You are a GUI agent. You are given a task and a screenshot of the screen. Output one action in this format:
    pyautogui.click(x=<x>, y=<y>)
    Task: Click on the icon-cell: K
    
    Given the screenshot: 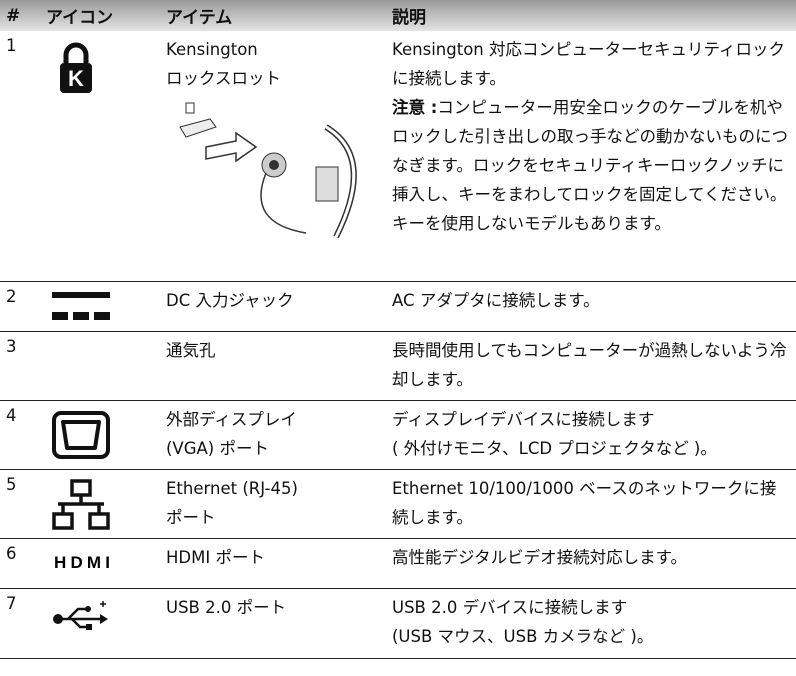 What is the action you would take?
    pyautogui.click(x=100, y=156)
    